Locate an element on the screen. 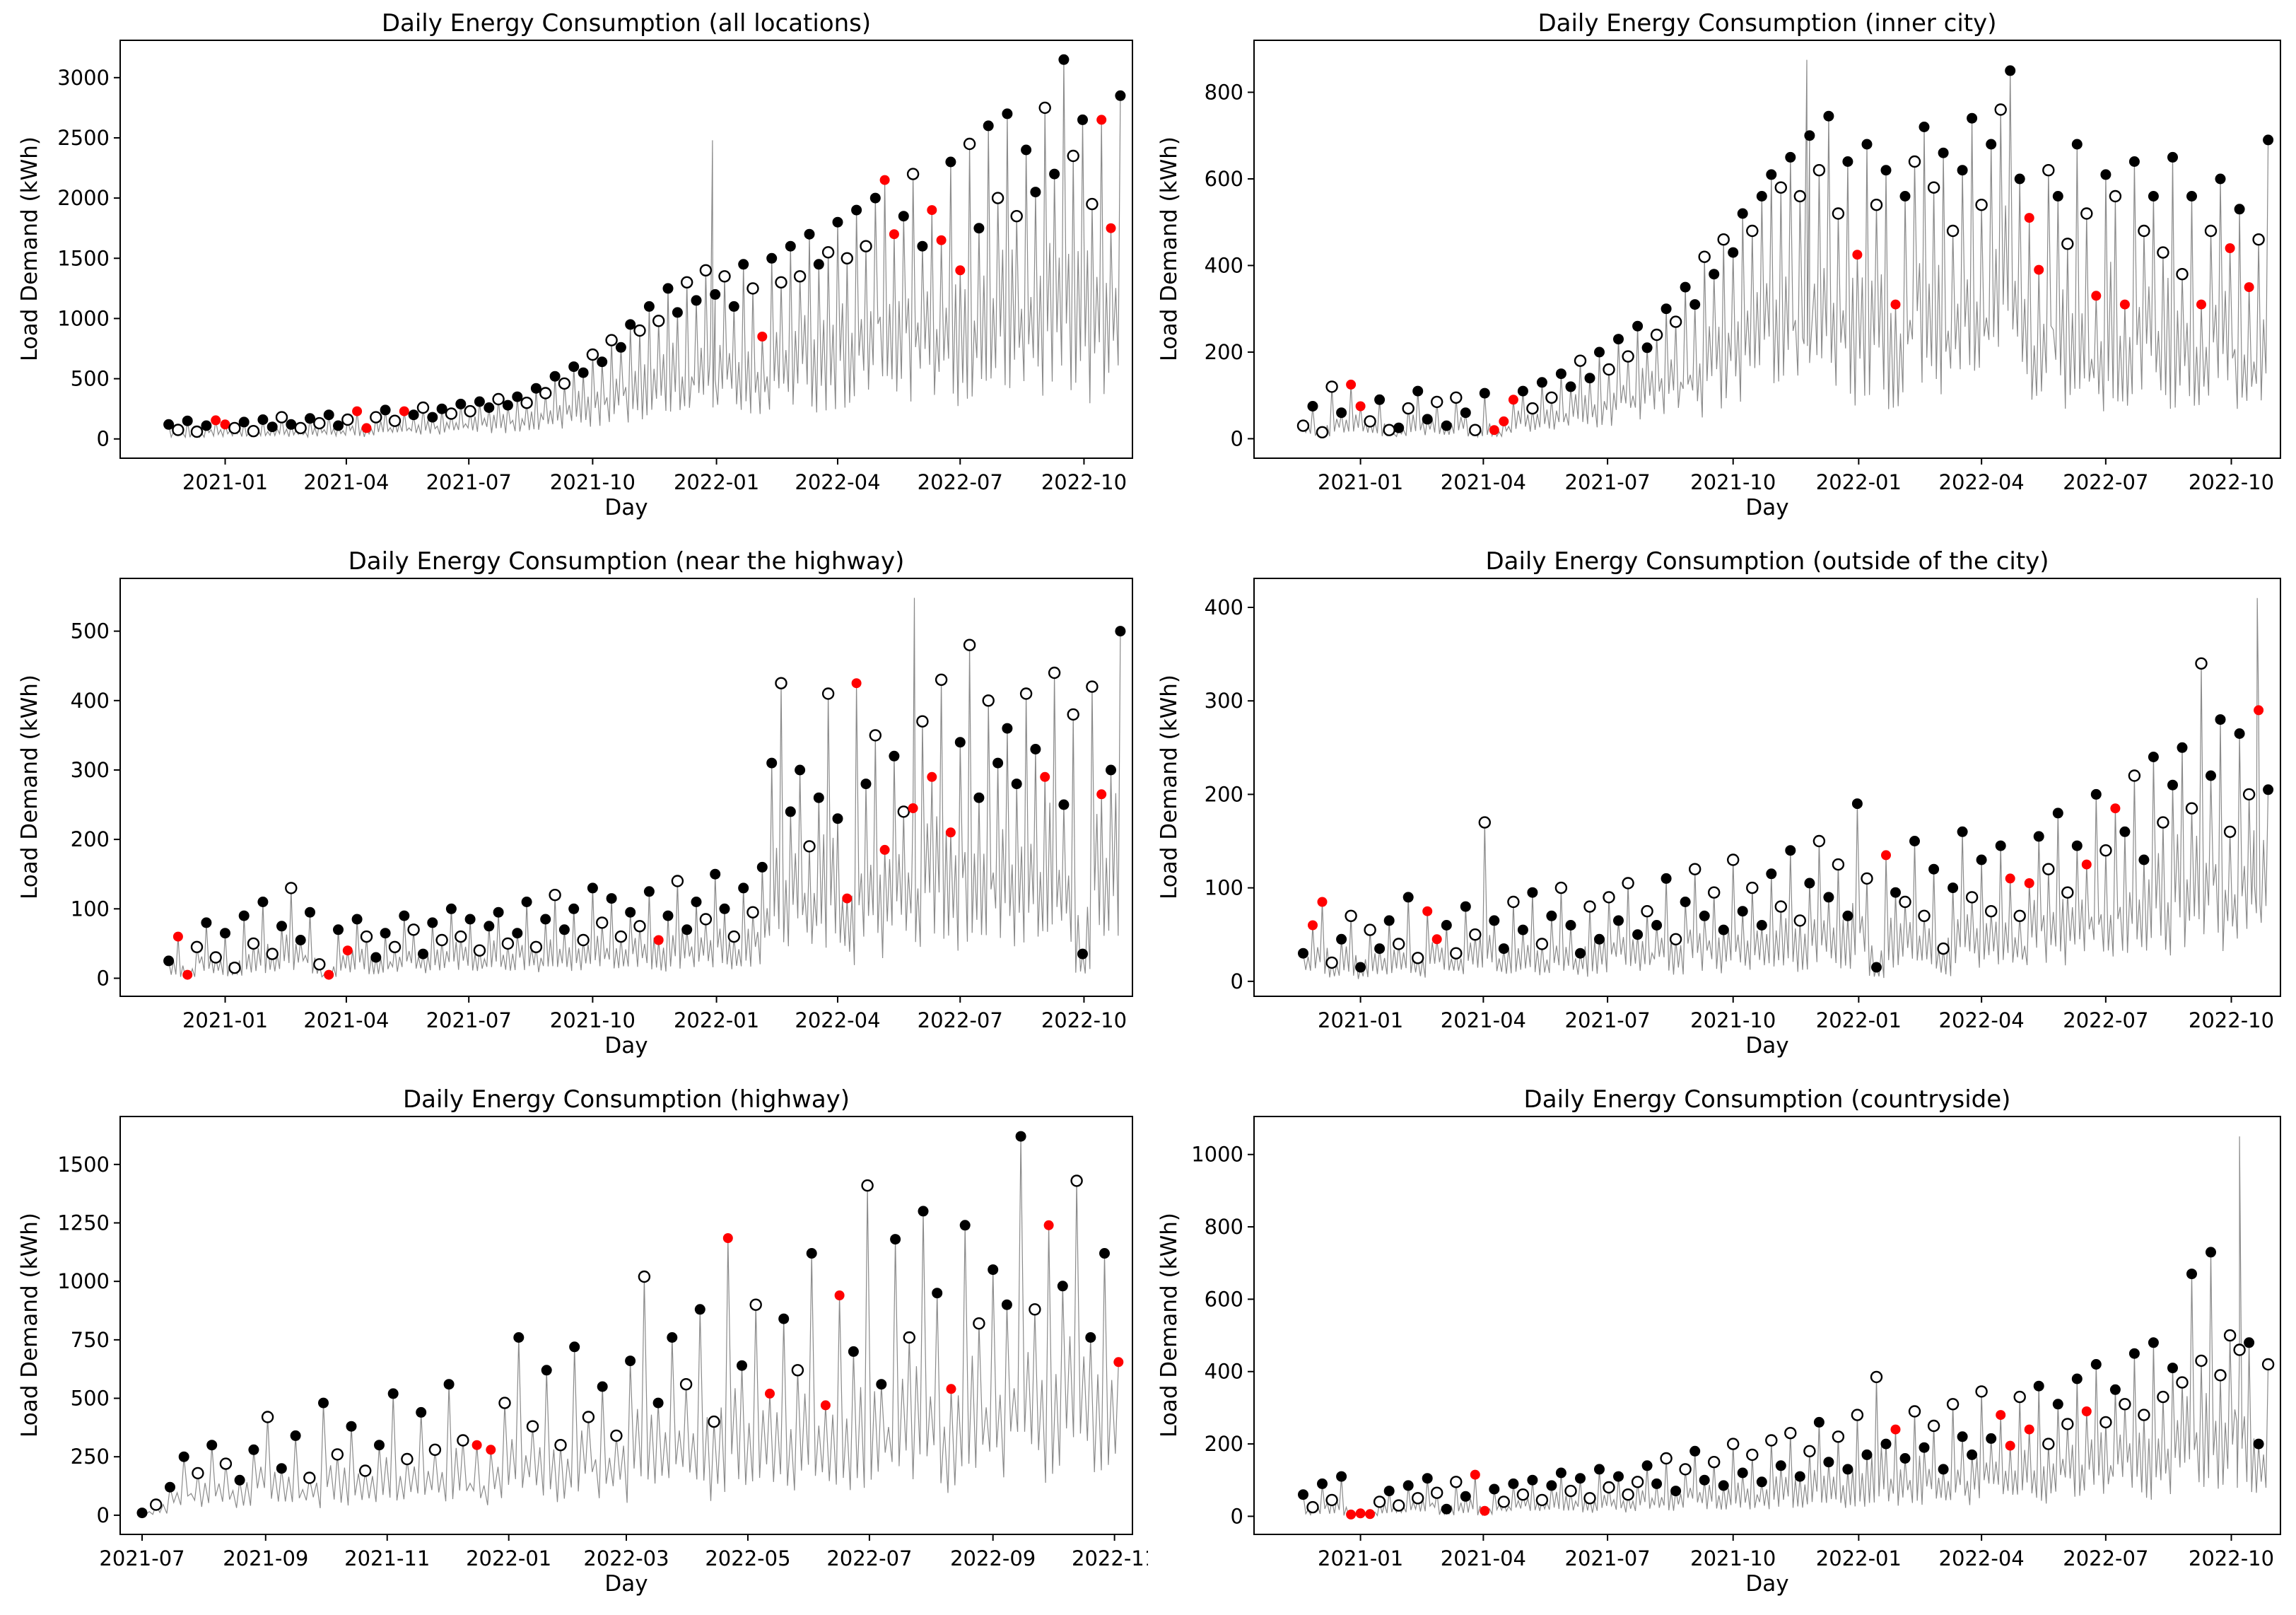  y-tick-label: 0 is located at coordinates (1237, 981).